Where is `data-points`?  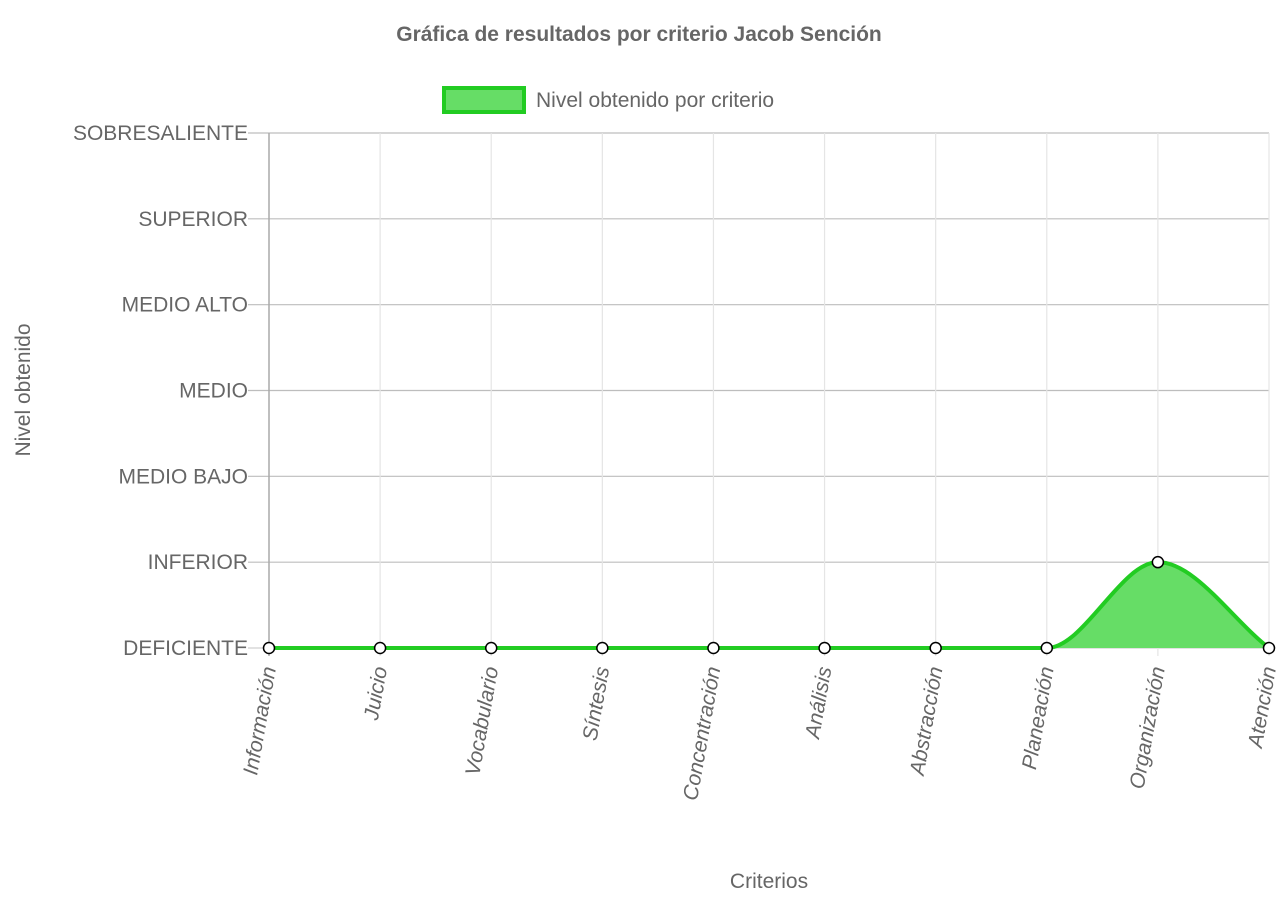 data-points is located at coordinates (769, 605).